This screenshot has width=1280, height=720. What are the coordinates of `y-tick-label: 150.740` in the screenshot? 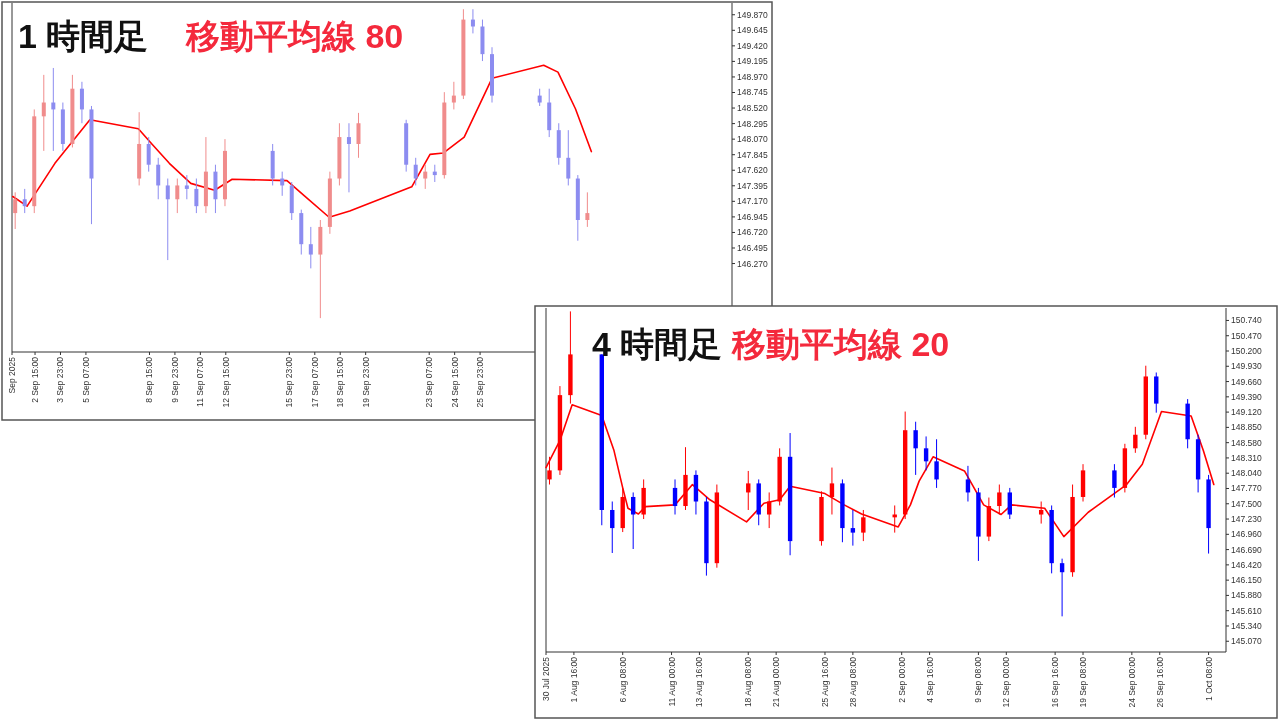 It's located at (1246, 320).